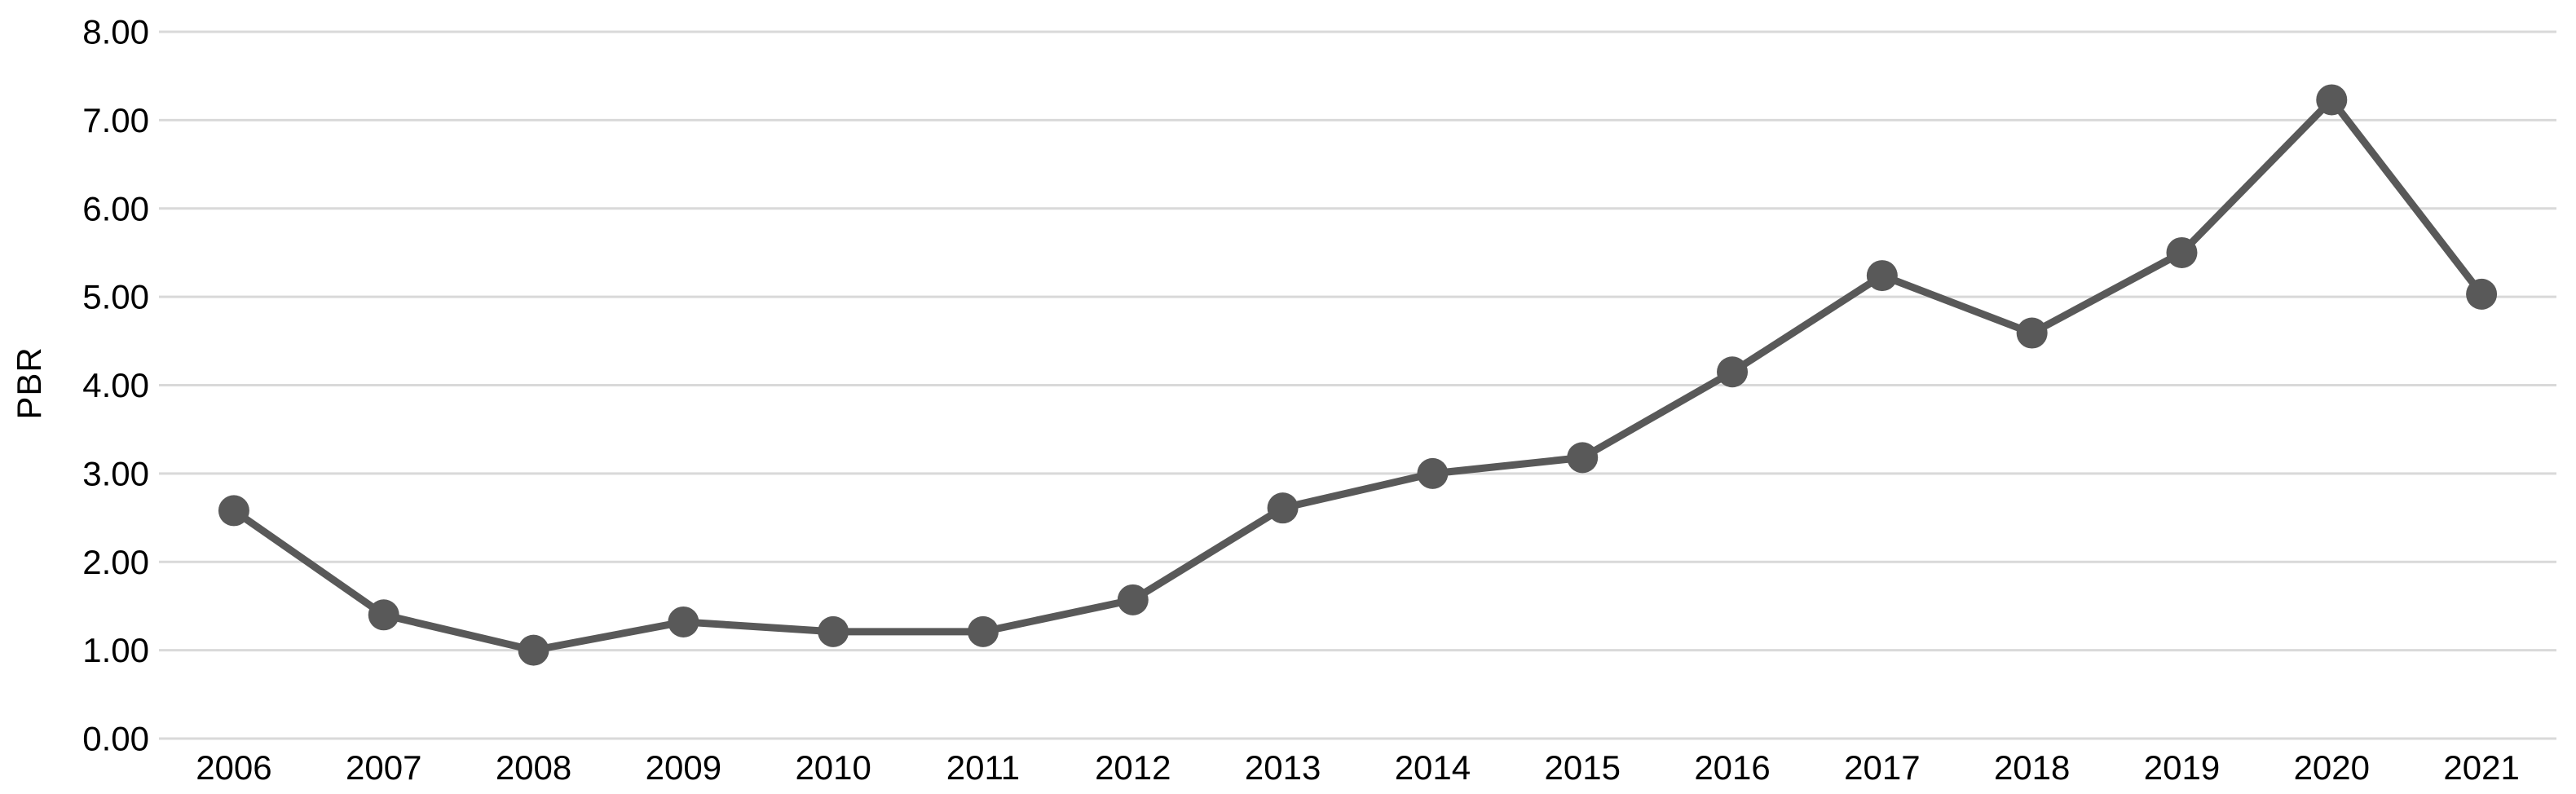 The width and height of the screenshot is (2576, 794). What do you see at coordinates (1133, 767) in the screenshot?
I see `x-tick-label: 2012` at bounding box center [1133, 767].